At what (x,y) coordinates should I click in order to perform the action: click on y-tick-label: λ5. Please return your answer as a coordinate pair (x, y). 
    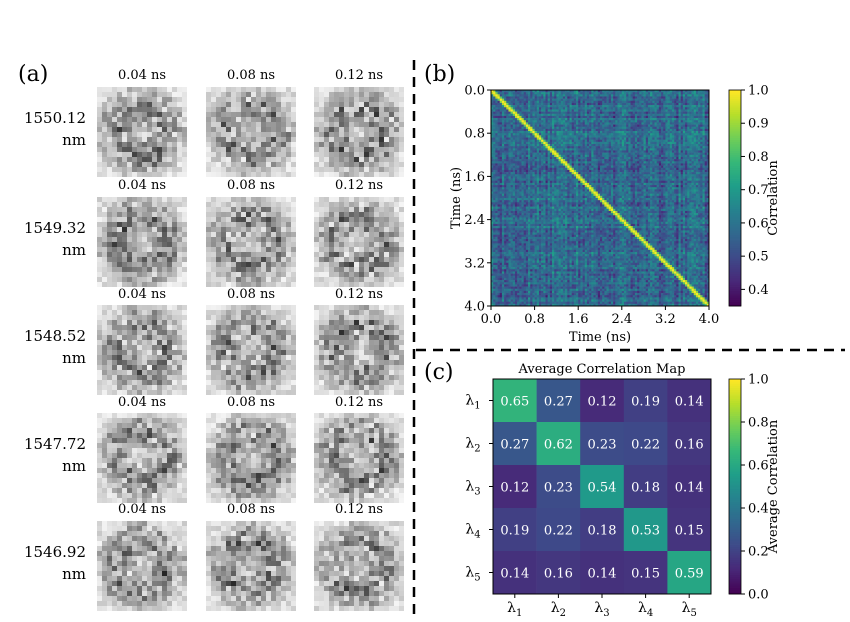
    Looking at the image, I should click on (472, 574).